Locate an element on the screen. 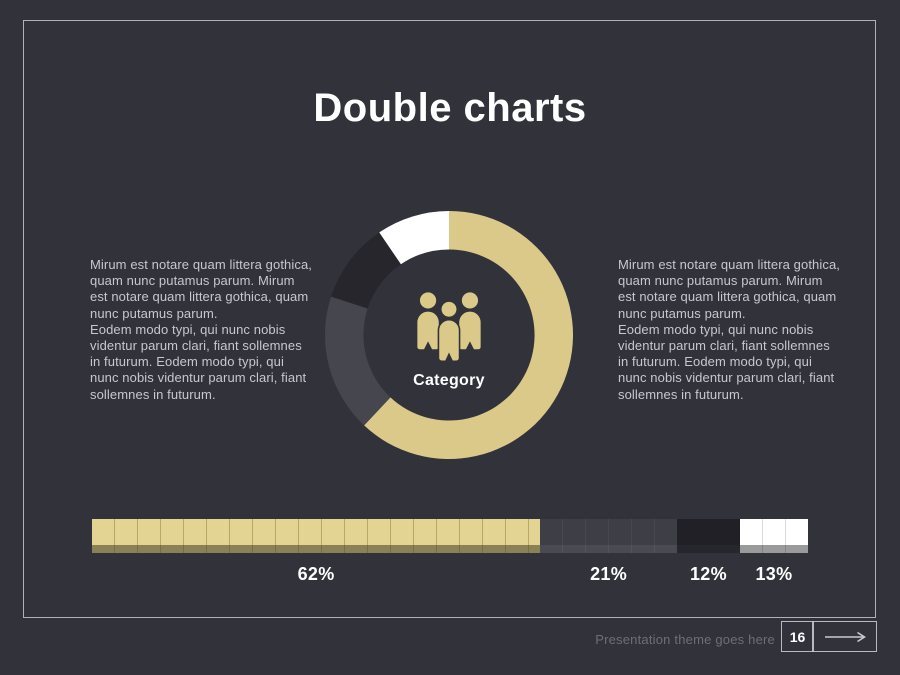 The height and width of the screenshot is (675, 900). page-number: 16 is located at coordinates (797, 636).